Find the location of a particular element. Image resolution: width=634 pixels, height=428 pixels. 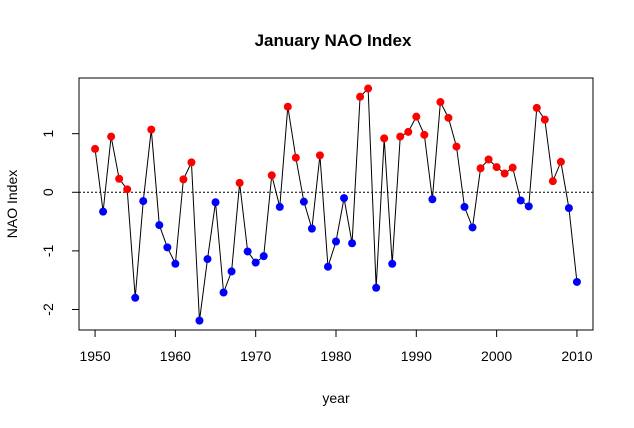

x-axis: 1950 1960 1970 1980 1990 2000 2010 is located at coordinates (336, 346).